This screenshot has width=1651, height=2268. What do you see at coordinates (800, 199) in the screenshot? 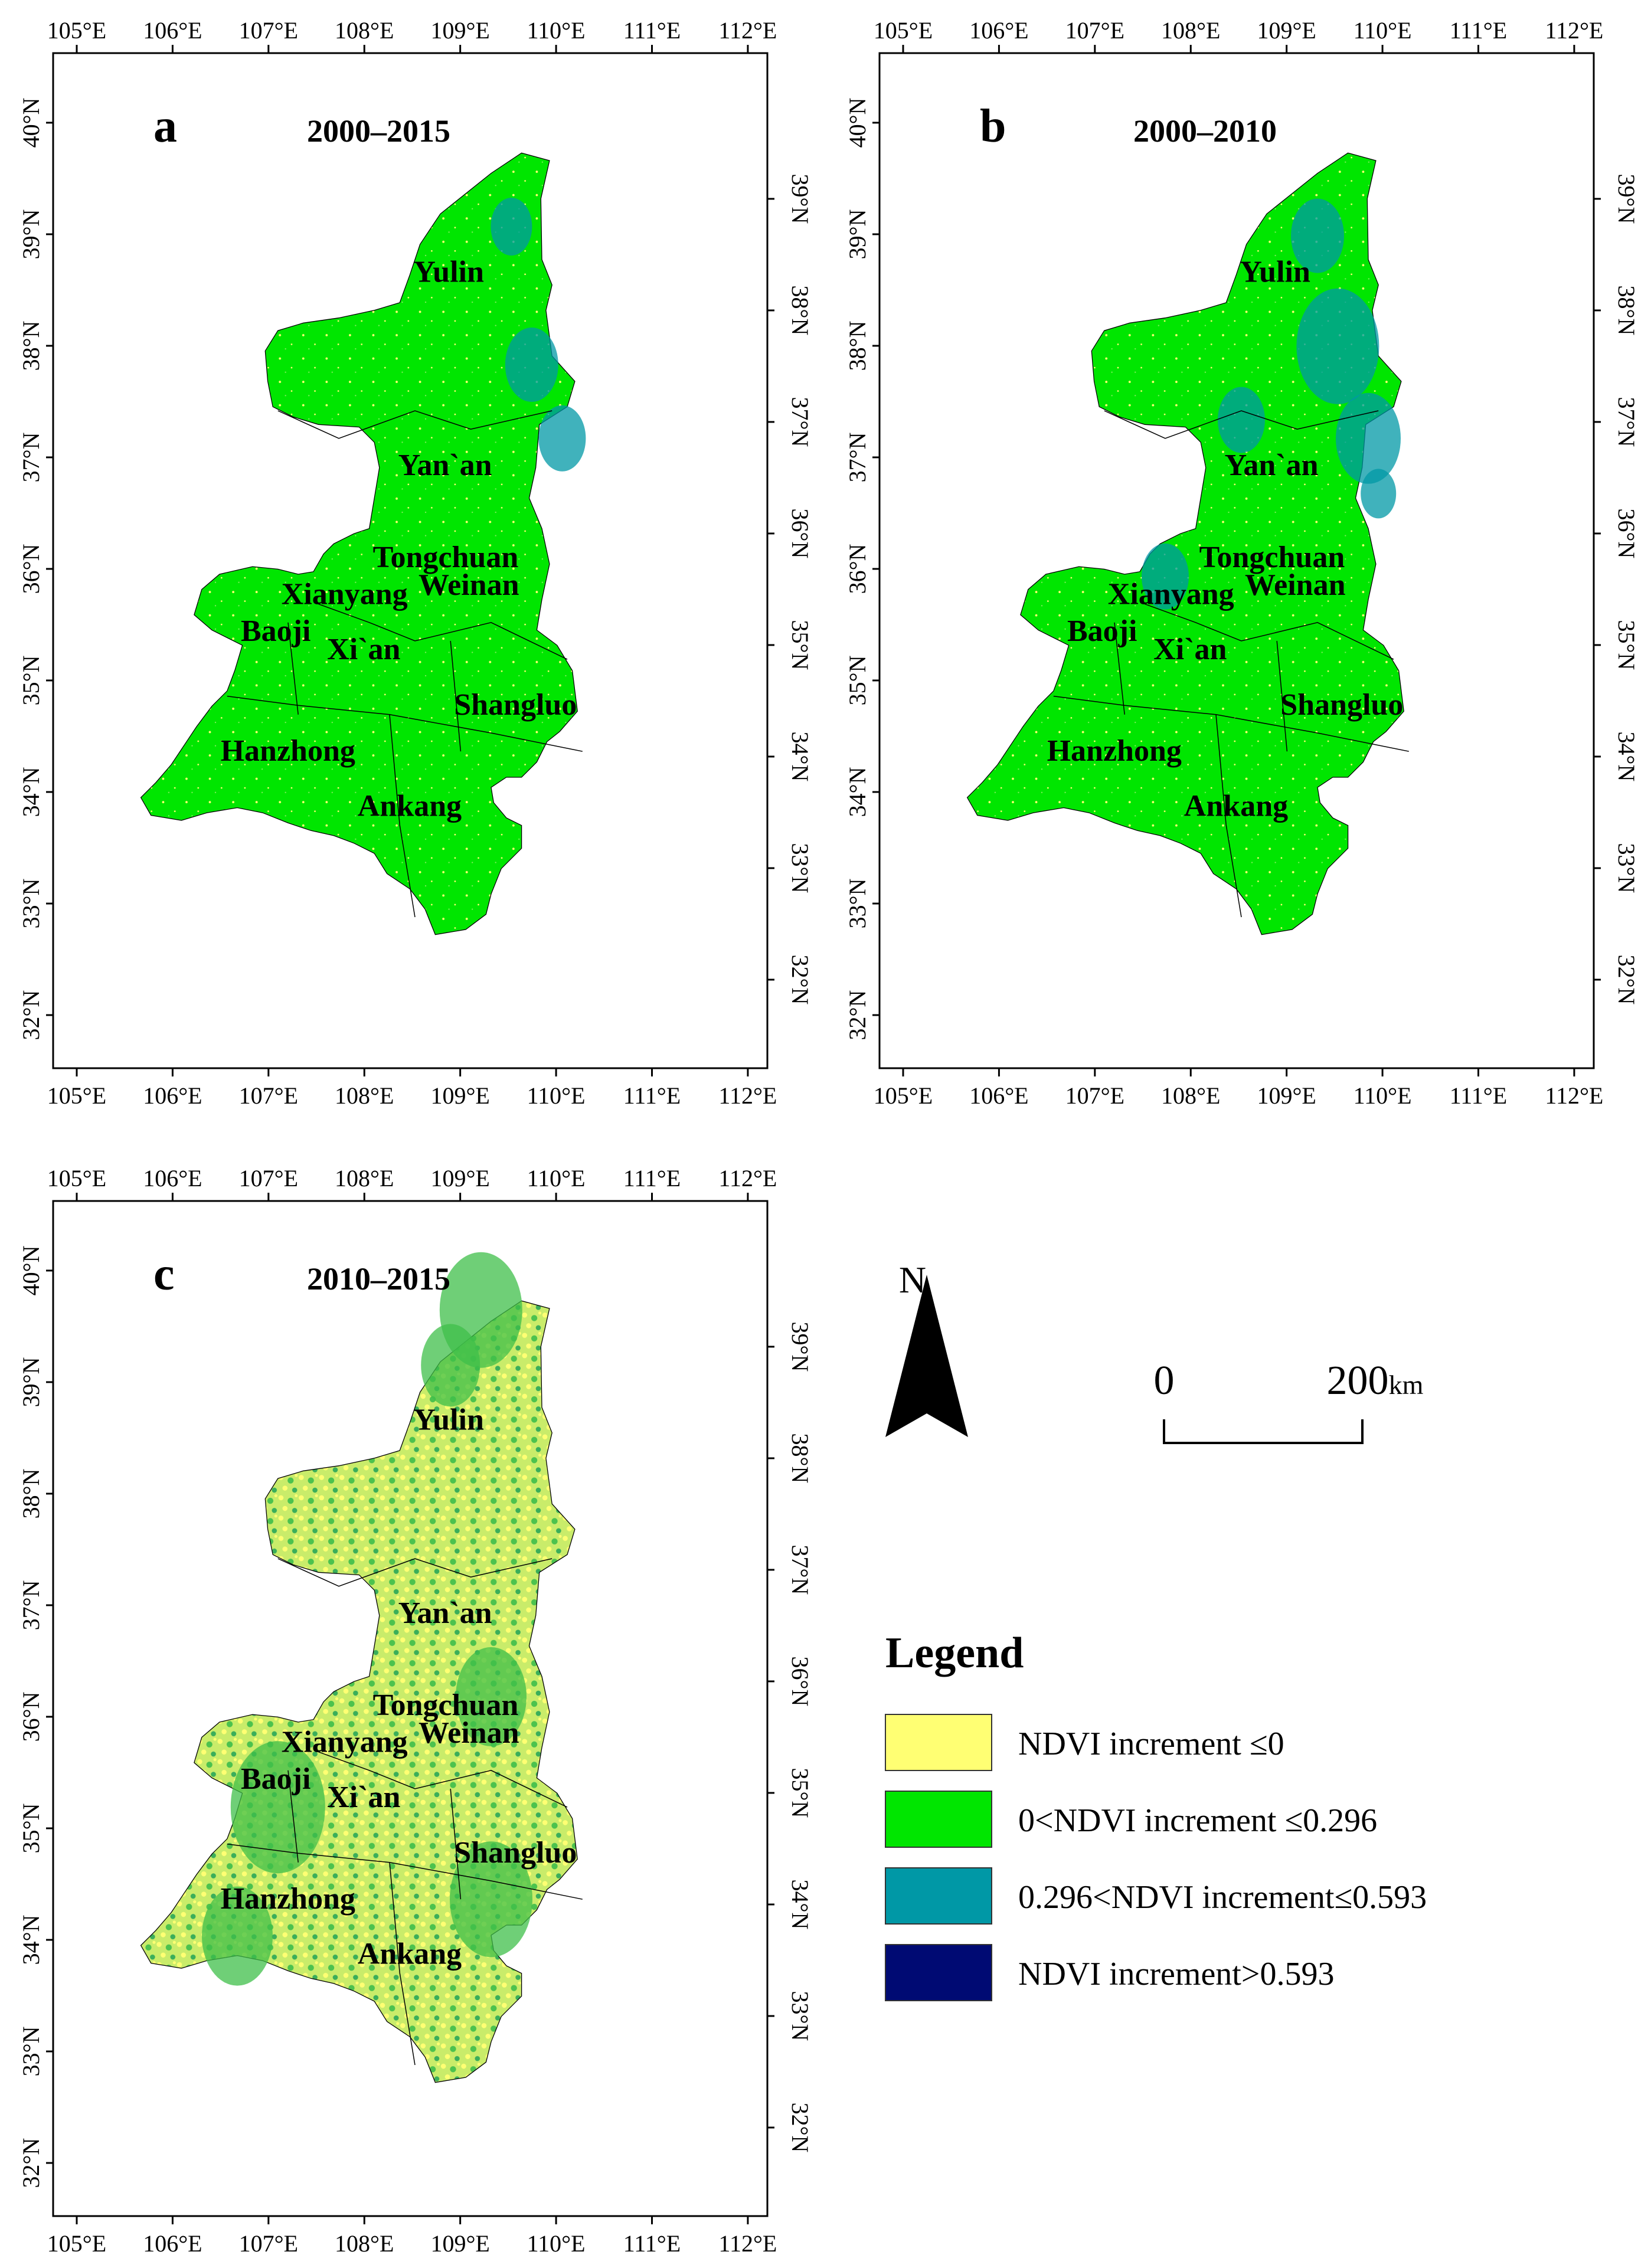
I see `lat-label-right: 39°N` at bounding box center [800, 199].